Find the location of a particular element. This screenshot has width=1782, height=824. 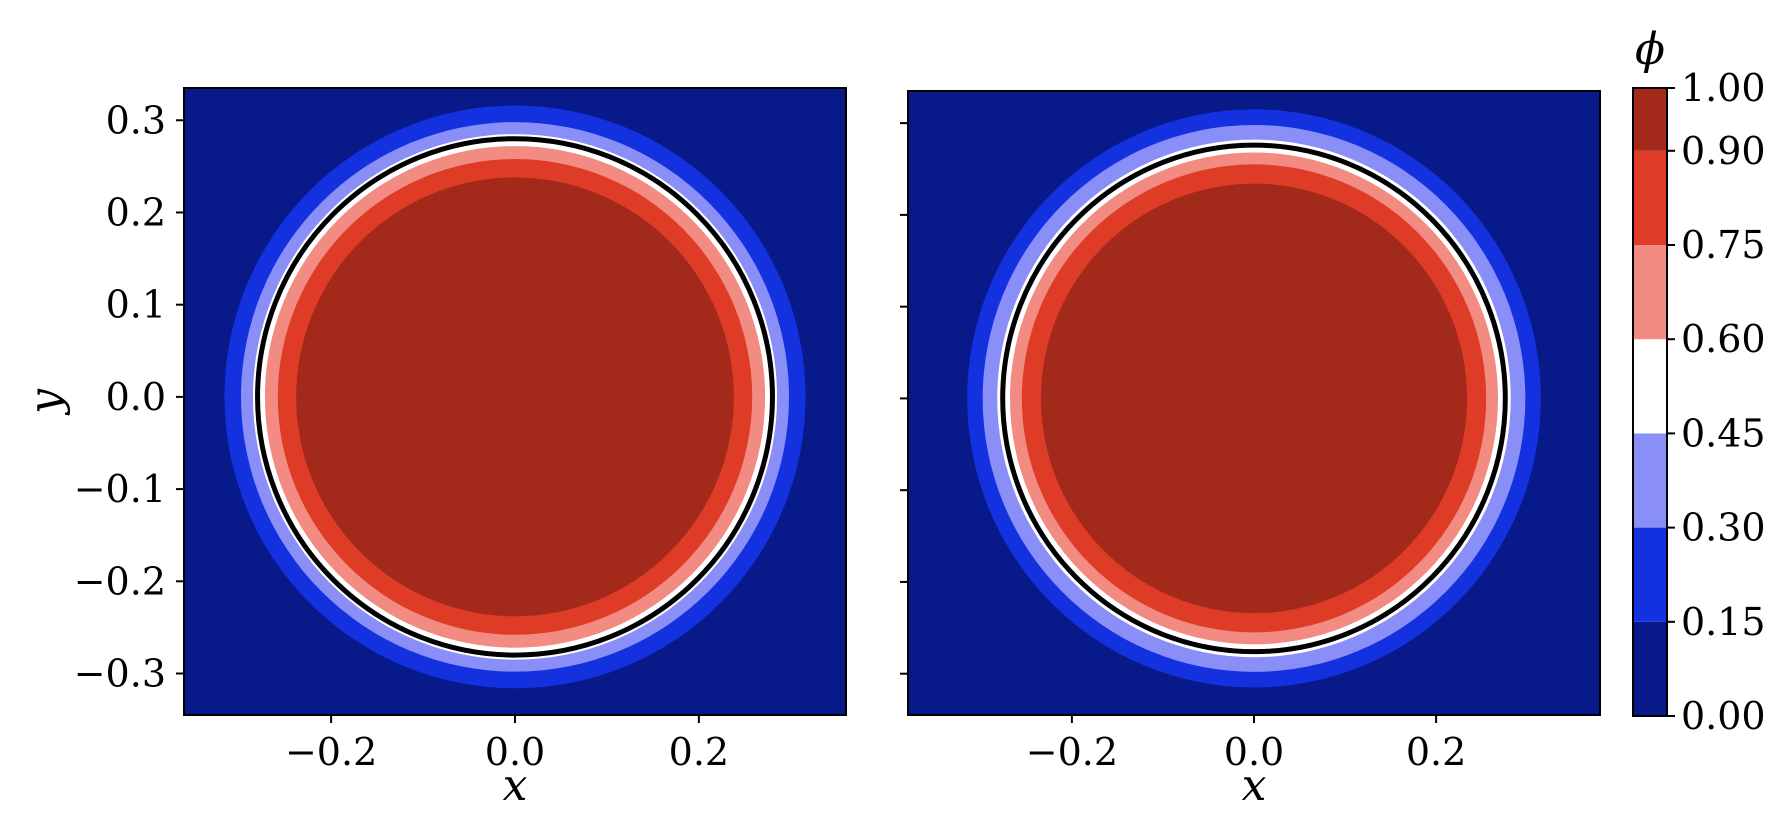

y-tick-label: −0.2 is located at coordinates (120, 581).